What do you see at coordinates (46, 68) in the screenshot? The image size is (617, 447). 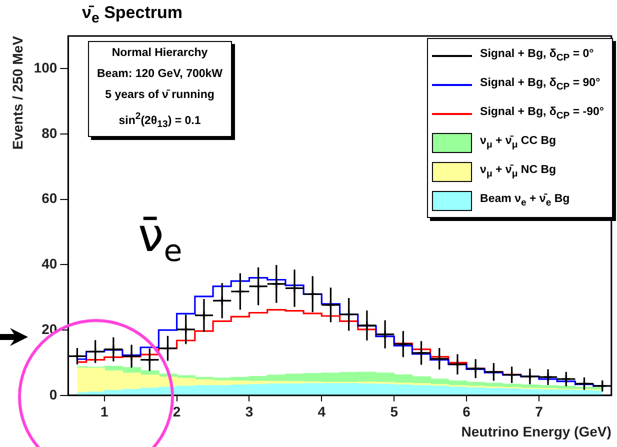 I see `y-tick-label: 100` at bounding box center [46, 68].